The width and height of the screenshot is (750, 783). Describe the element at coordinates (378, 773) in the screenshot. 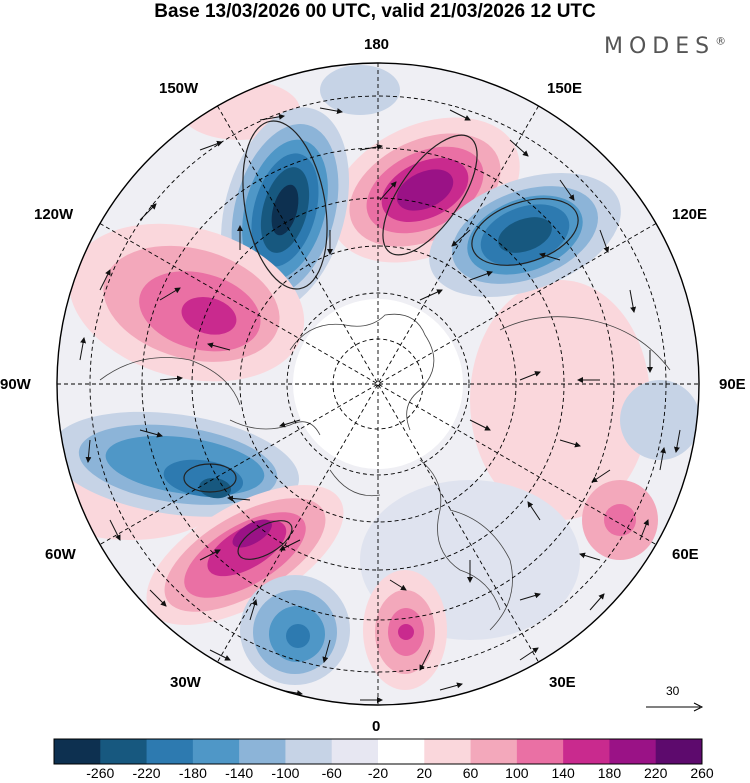

I see `colorbar-tick-label: -20` at that location.